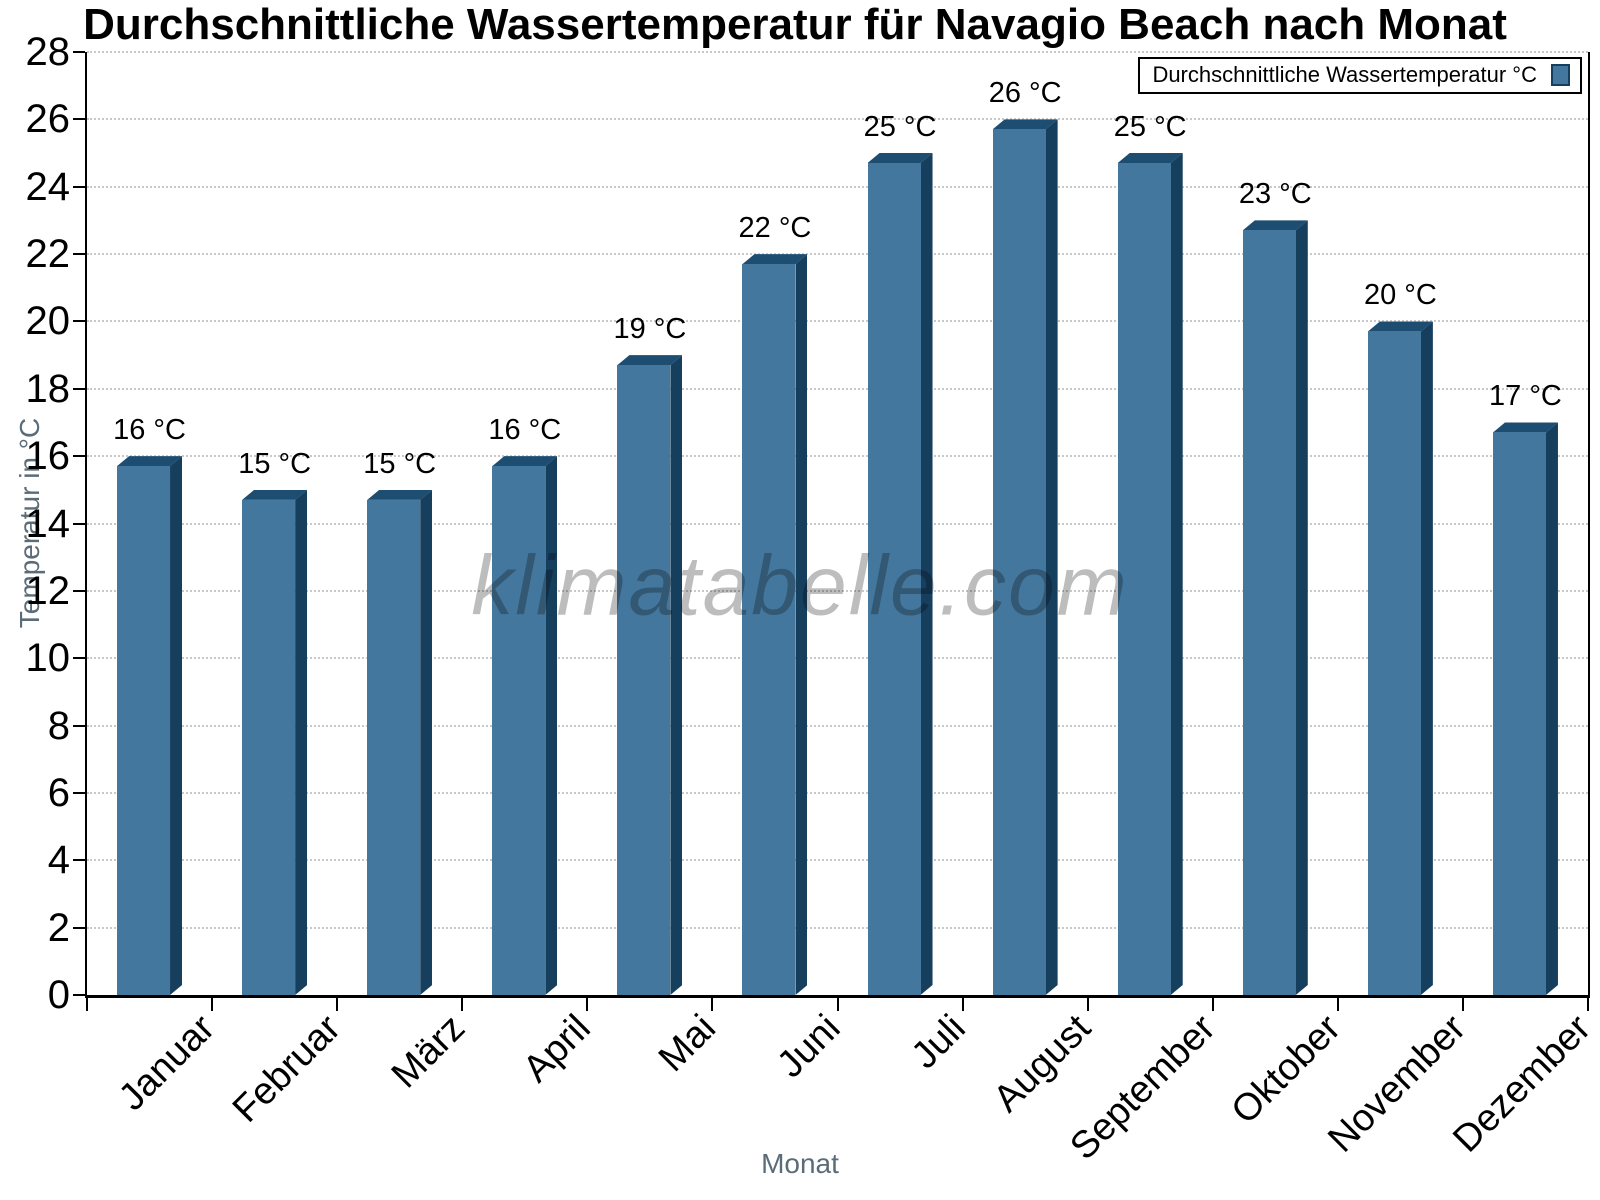 The image size is (1600, 1200). I want to click on y-tick-label: 10, so click(48, 658).